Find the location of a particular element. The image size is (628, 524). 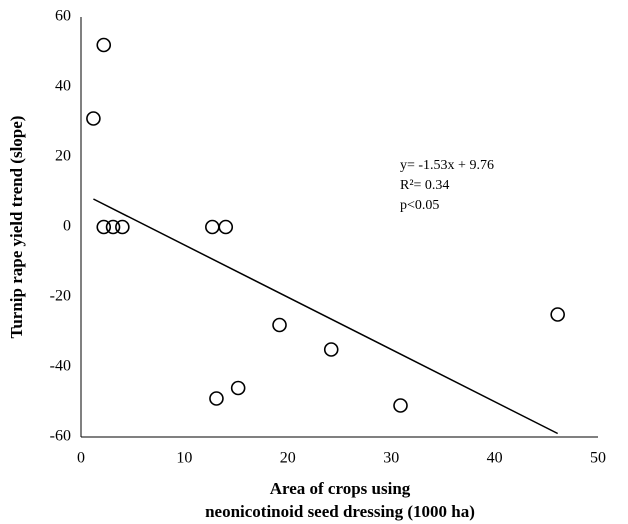

x-tick-label: 10 is located at coordinates (184, 458).